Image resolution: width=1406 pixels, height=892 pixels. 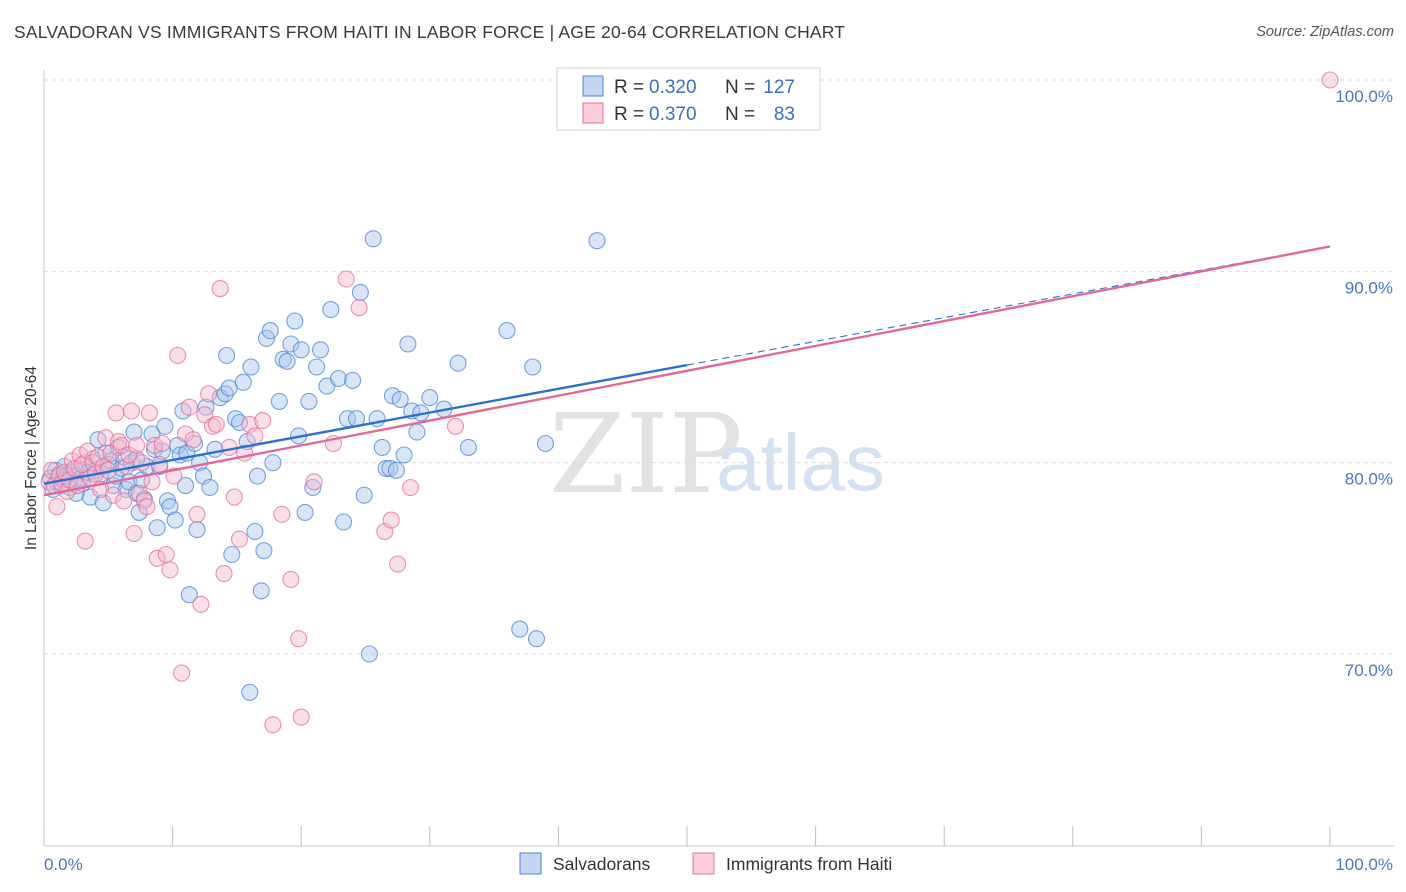 I want to click on legend-r-value-1: 0.320, so click(x=673, y=87).